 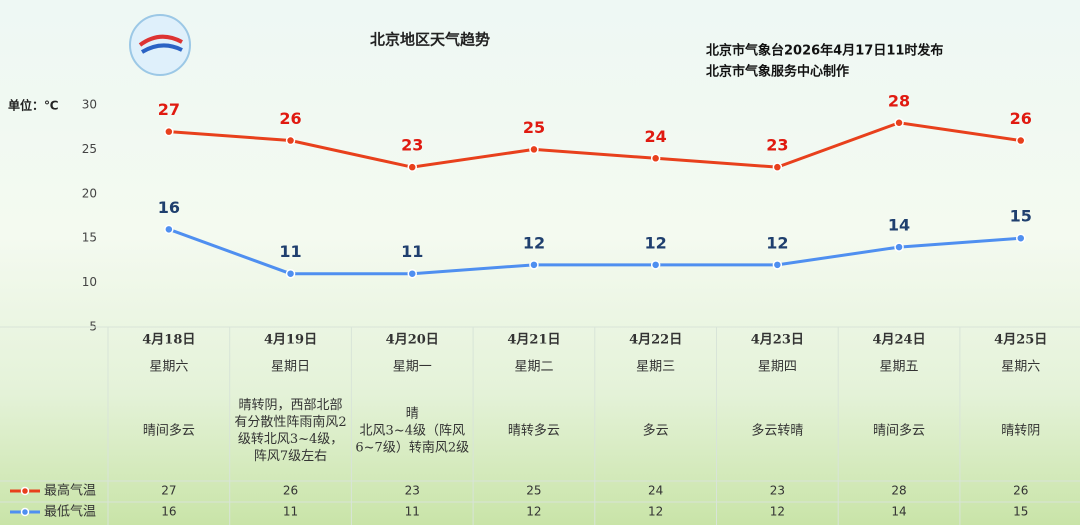 What do you see at coordinates (70, 512) in the screenshot?
I see `legend-label: 最低气温` at bounding box center [70, 512].